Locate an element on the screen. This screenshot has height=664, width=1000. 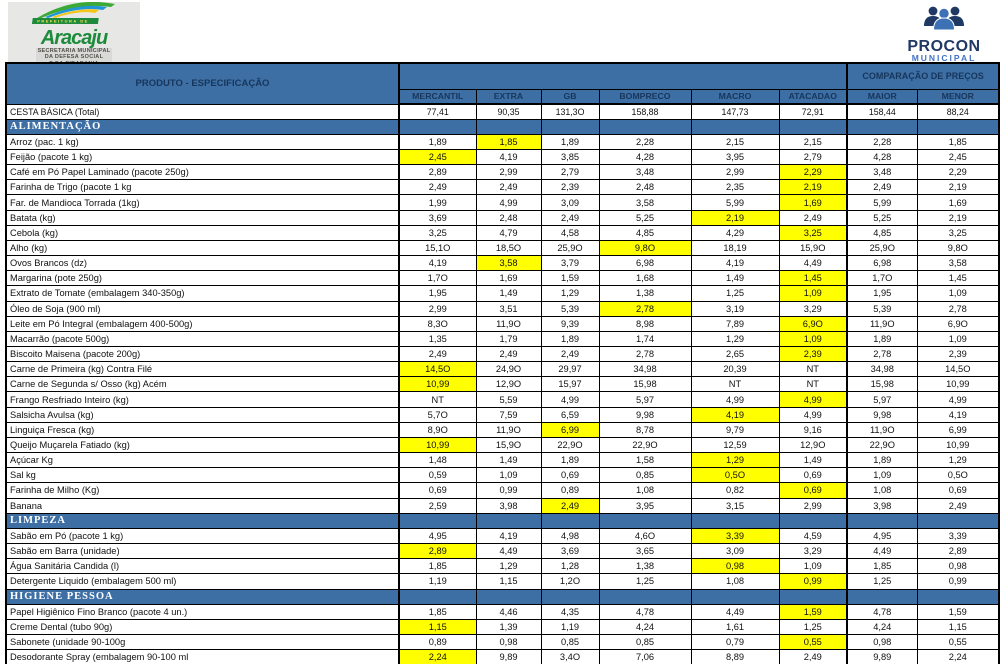
price-cell: 4,99 is located at coordinates (958, 399).